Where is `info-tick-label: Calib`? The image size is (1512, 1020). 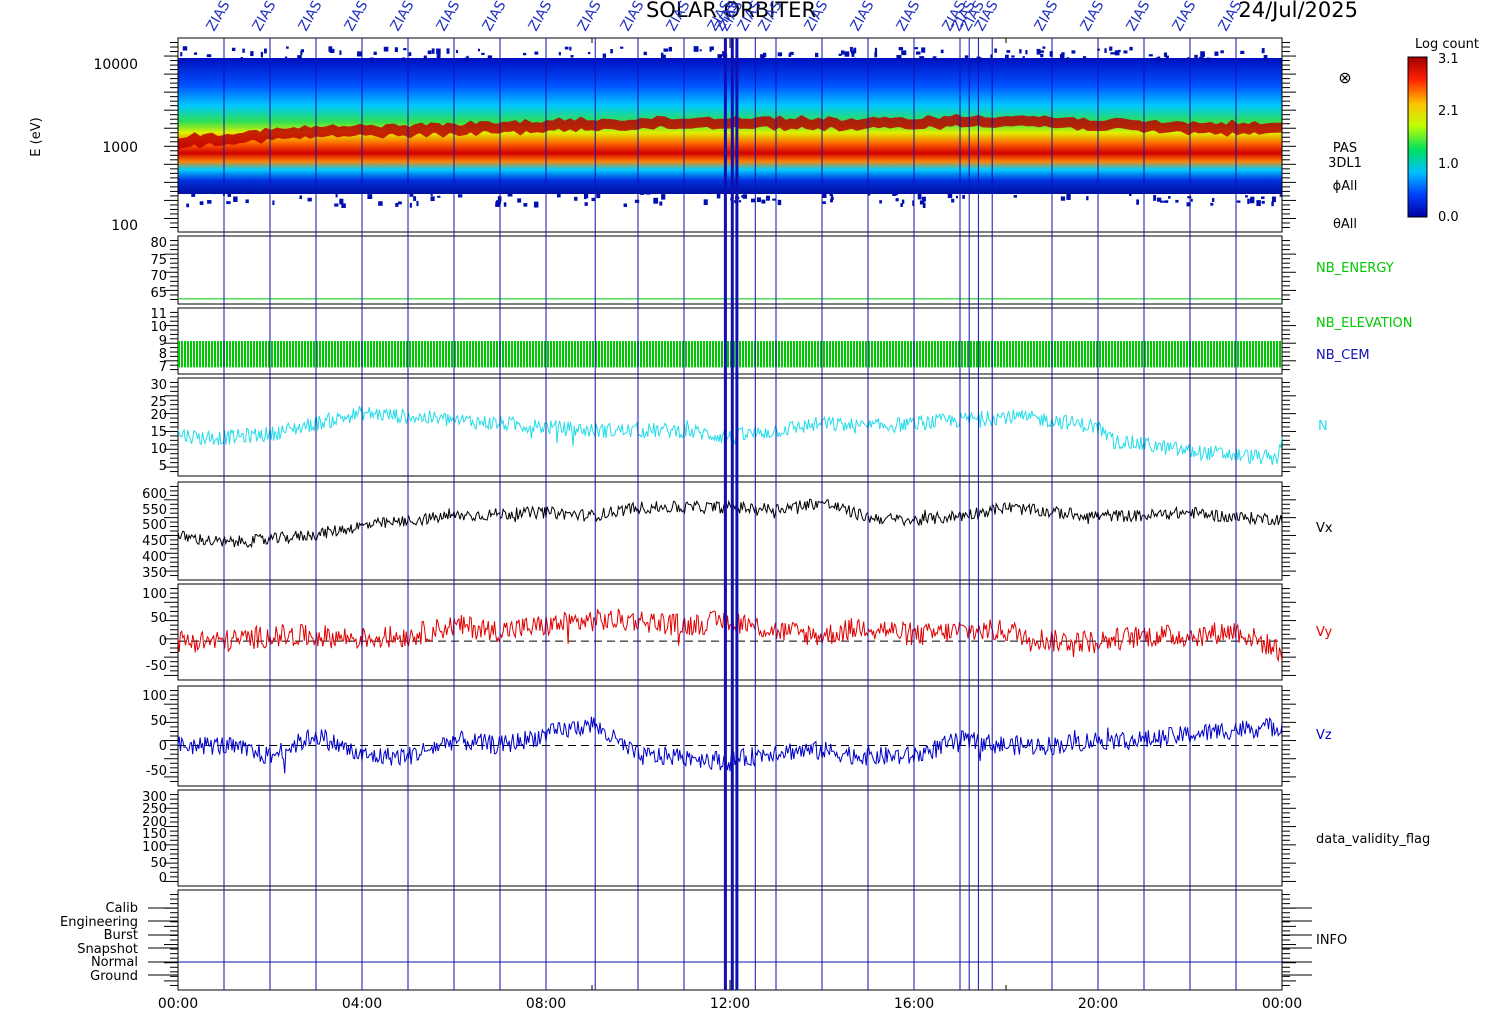 info-tick-label: Calib is located at coordinates (121, 908).